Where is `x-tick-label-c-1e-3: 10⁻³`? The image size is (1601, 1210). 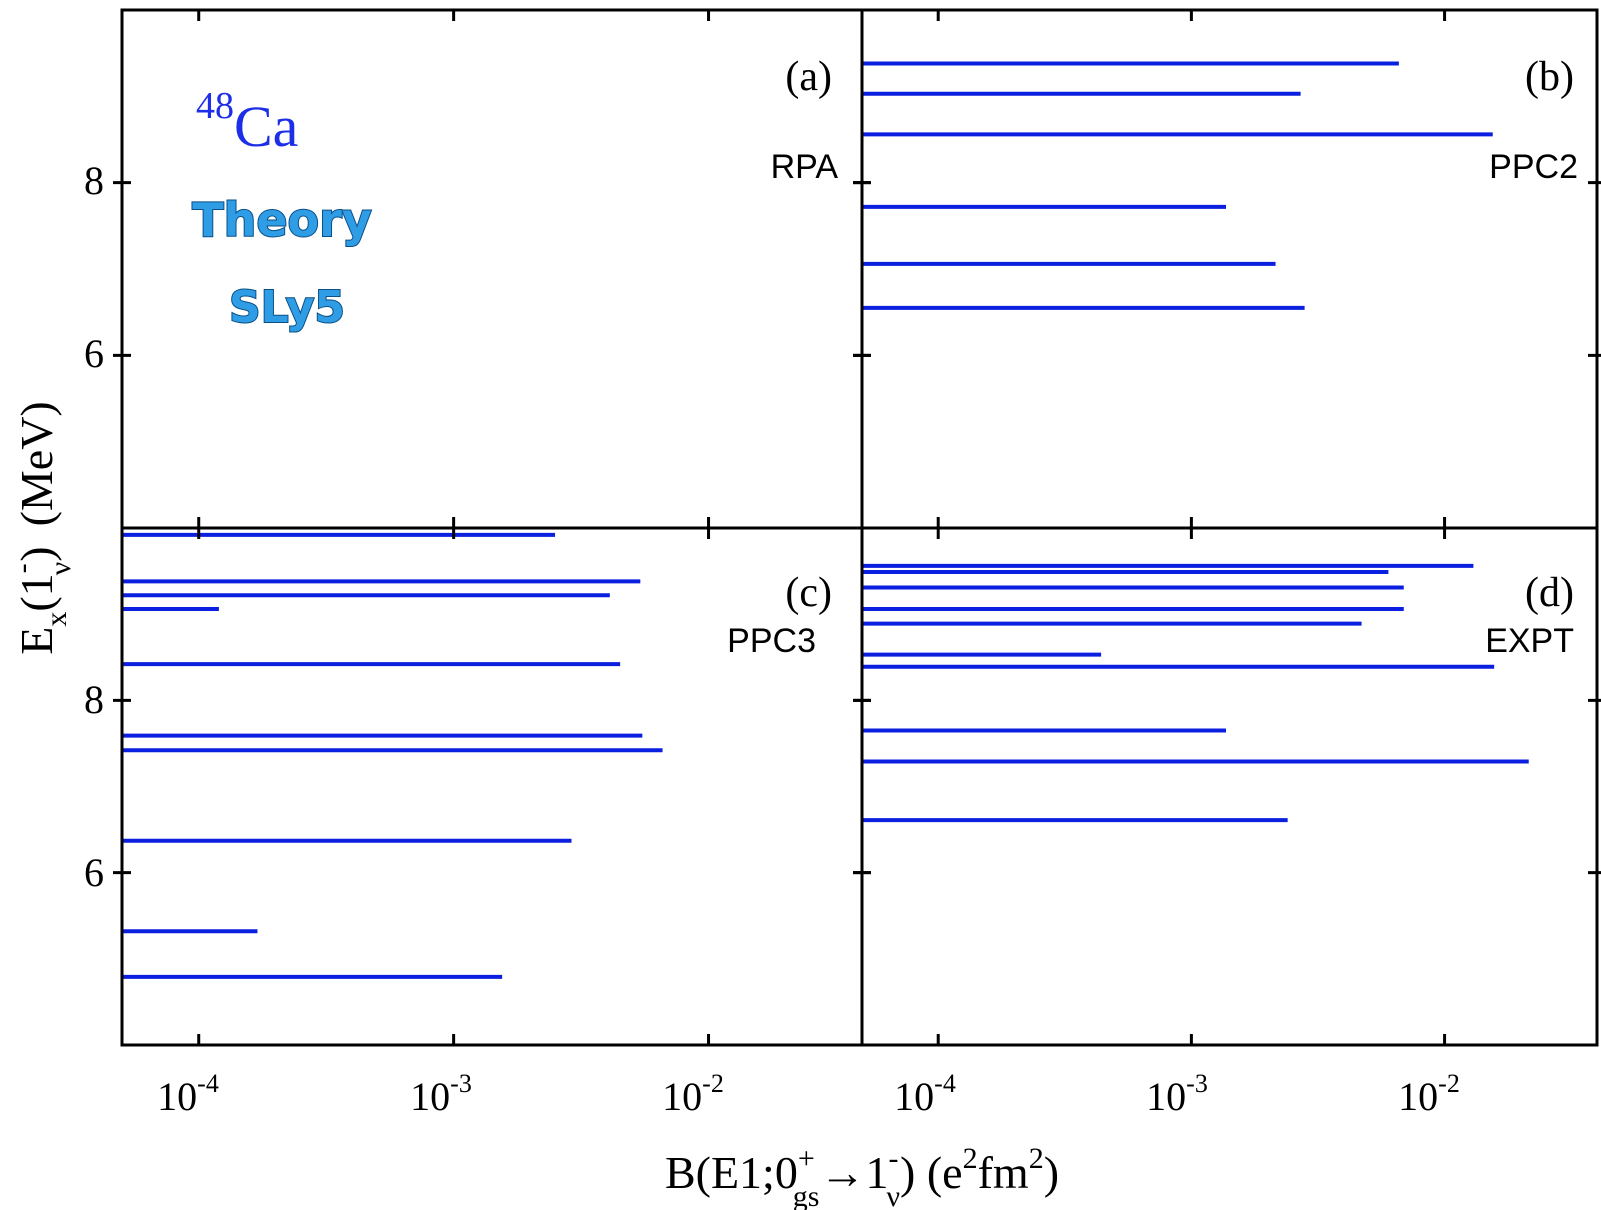
x-tick-label-c-1e-3: 10⁻³ is located at coordinates (441, 1094).